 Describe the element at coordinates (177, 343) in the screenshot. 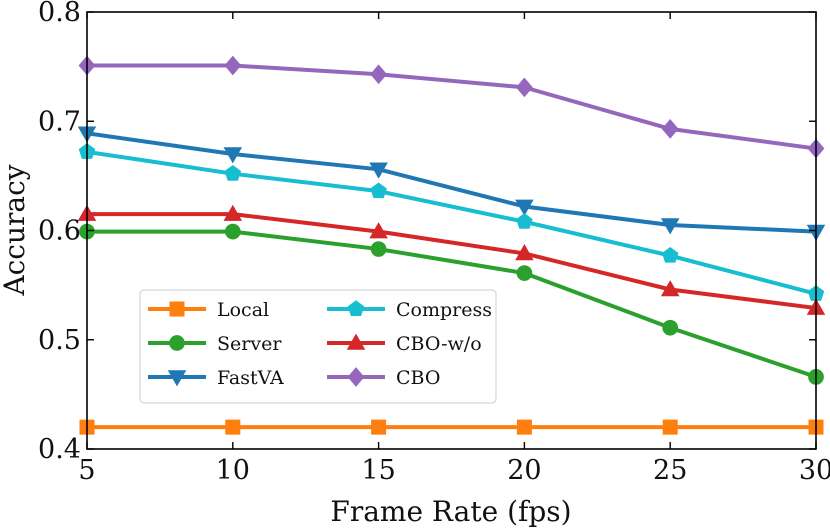

I see `legend-marker-server` at that location.